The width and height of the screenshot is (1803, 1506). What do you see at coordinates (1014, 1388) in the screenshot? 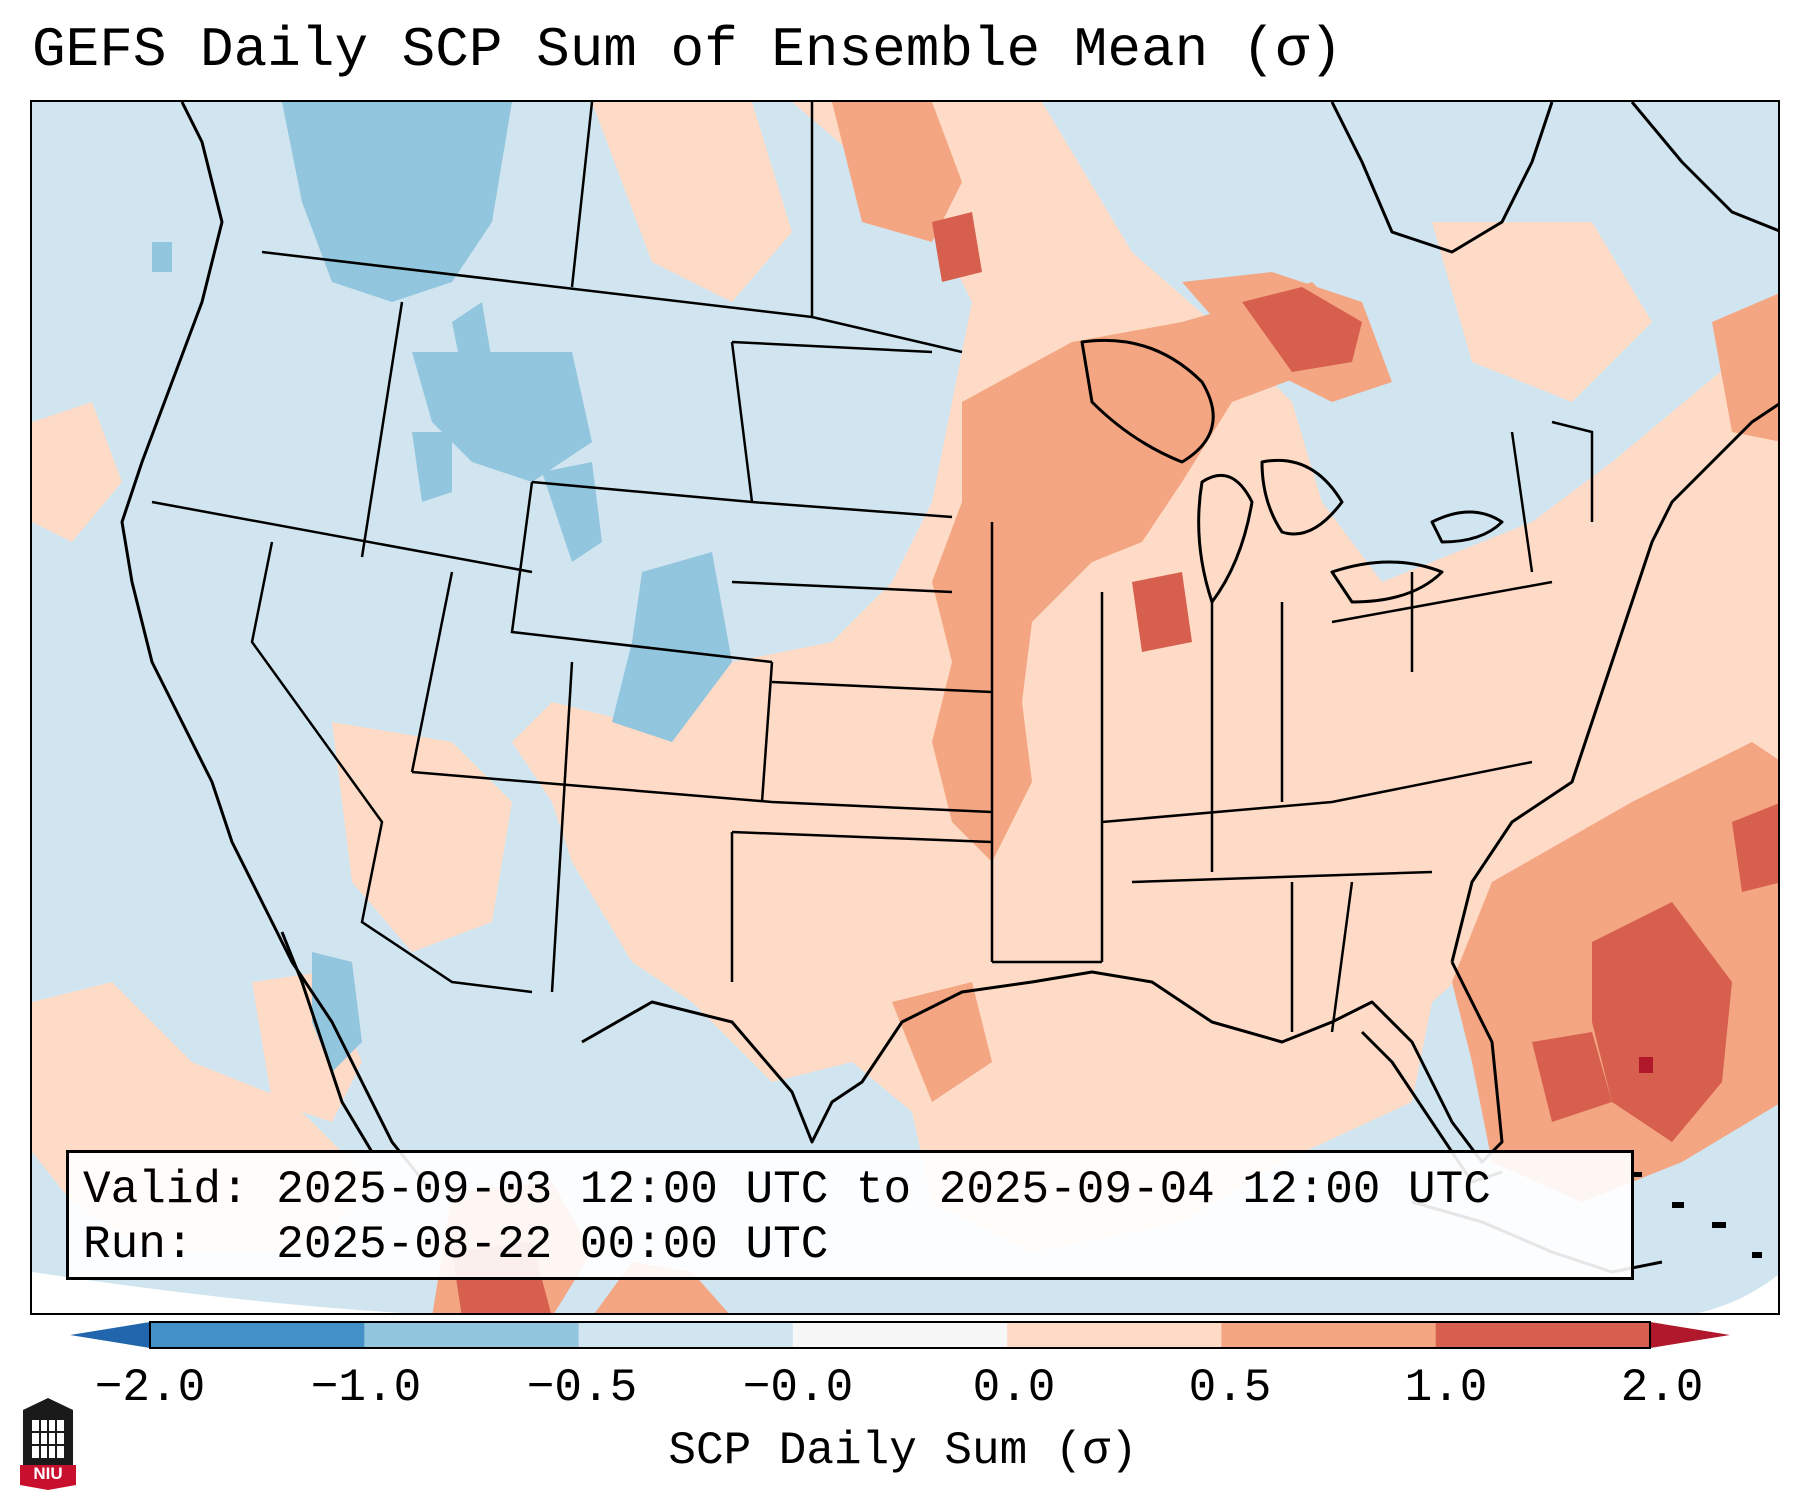
I see `colorbar-tick: 0.0` at bounding box center [1014, 1388].